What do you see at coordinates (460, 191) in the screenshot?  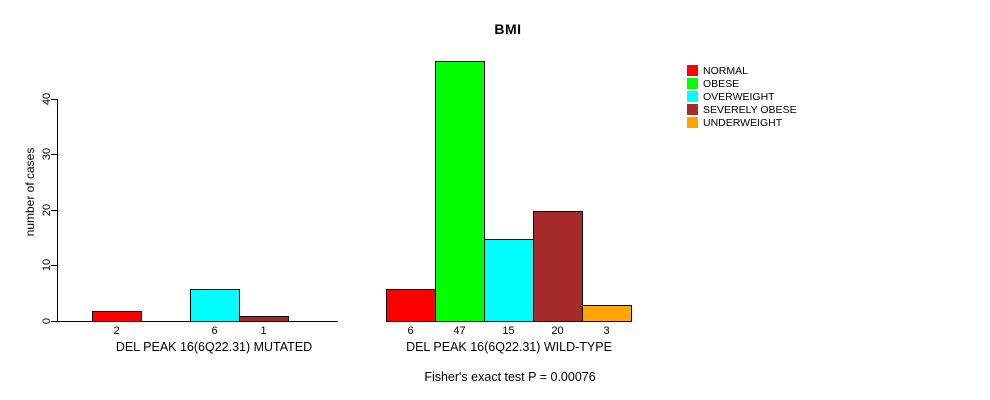 I see `bar-obese` at bounding box center [460, 191].